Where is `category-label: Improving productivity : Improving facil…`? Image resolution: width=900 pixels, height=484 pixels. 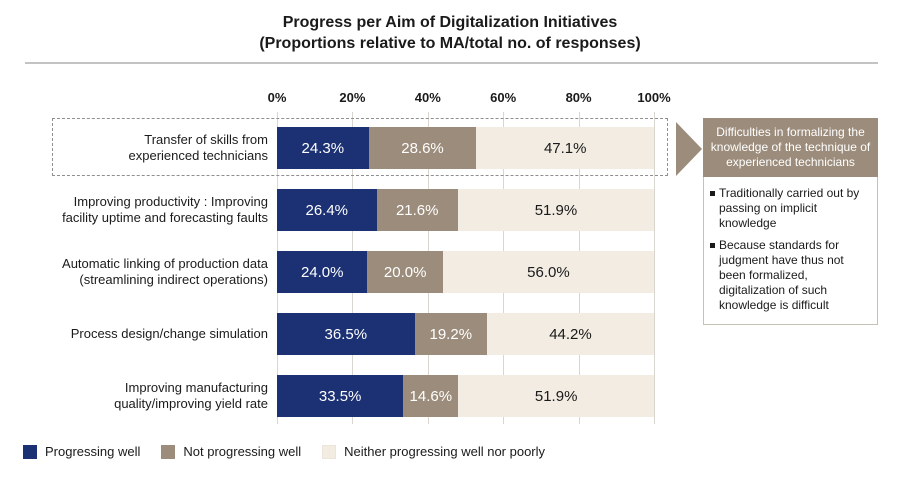
category-label: Improving productivity : Improving facil… is located at coordinates (134, 210).